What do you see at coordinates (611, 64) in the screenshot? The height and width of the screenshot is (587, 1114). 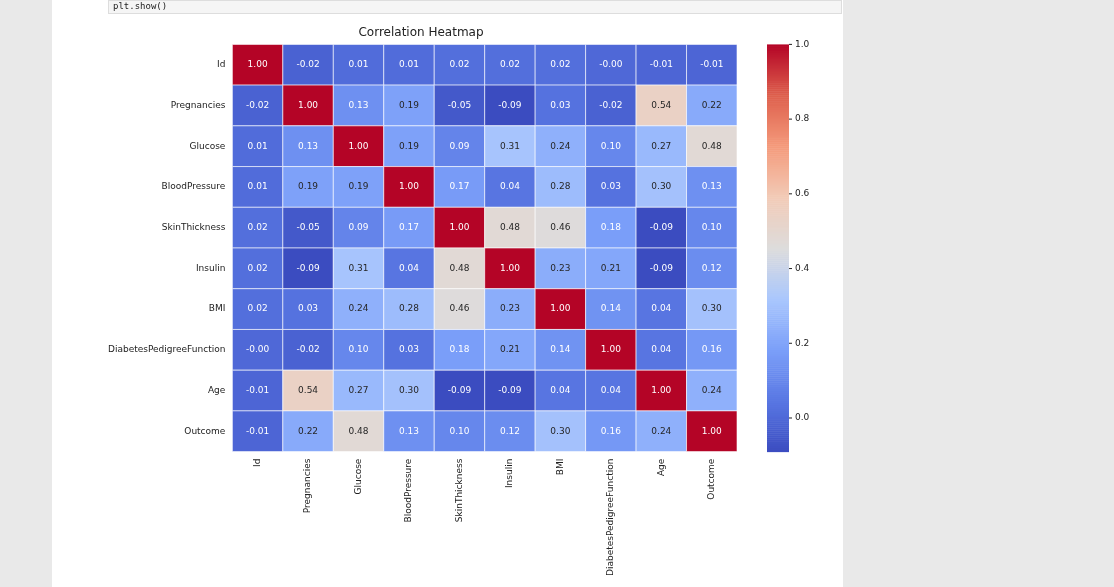 I see `data-label: -0.00` at bounding box center [611, 64].